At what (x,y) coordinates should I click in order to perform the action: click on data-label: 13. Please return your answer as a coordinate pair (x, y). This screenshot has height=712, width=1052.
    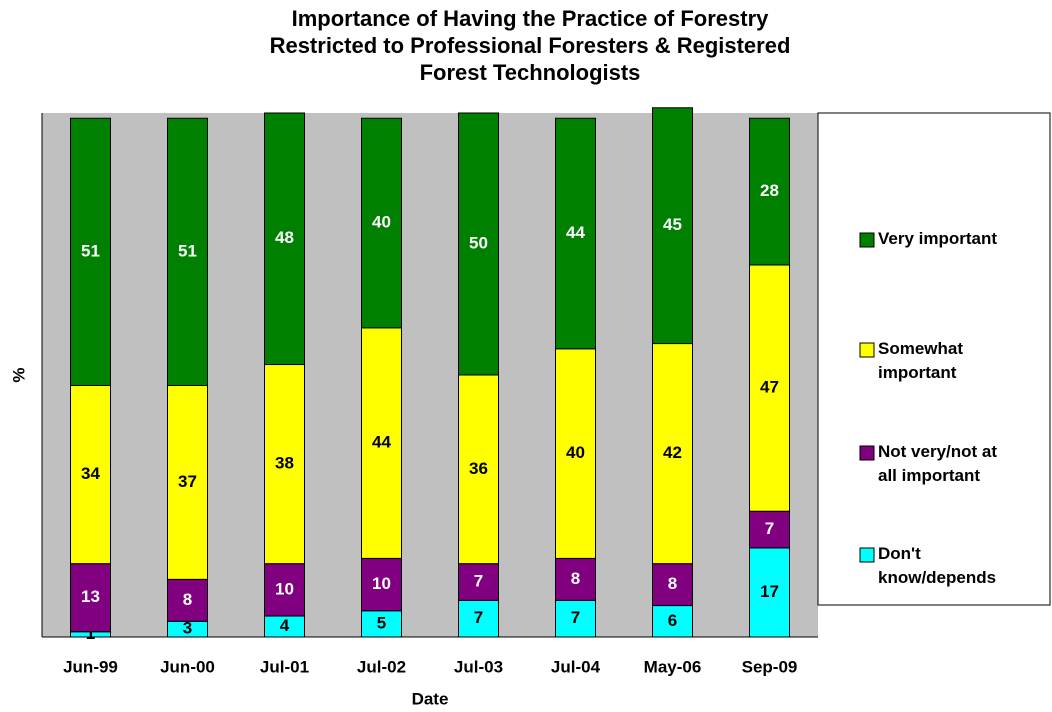
    Looking at the image, I should click on (90, 596).